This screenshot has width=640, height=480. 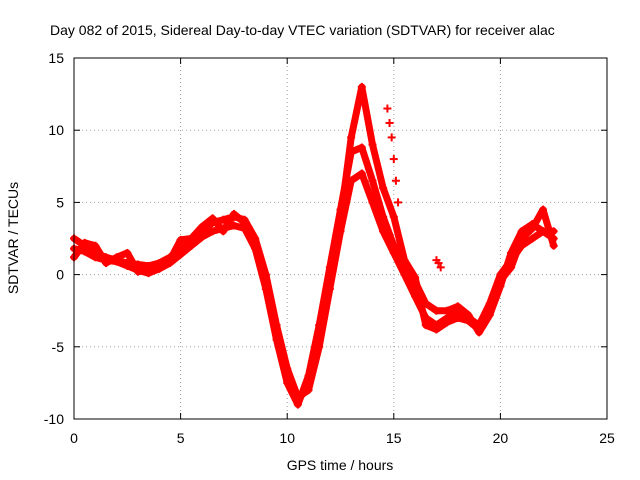 I want to click on y-axis-label: SDTVAR / TECUs, so click(x=13, y=238).